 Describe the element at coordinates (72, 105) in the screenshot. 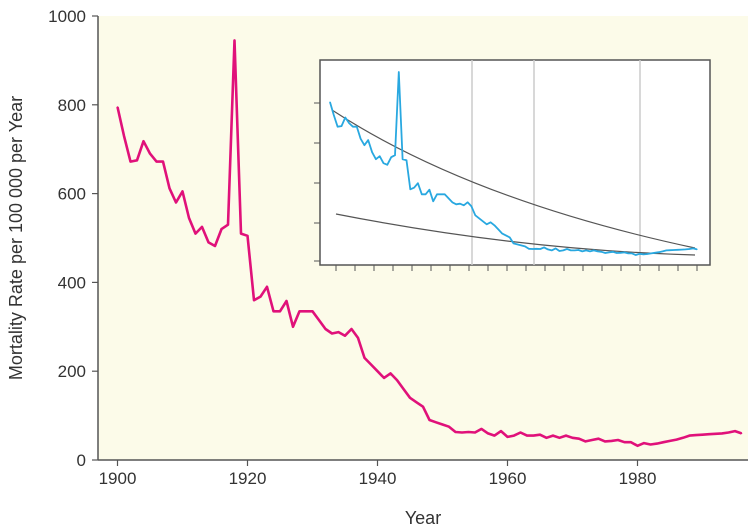

I see `y-tick-label: 800` at that location.